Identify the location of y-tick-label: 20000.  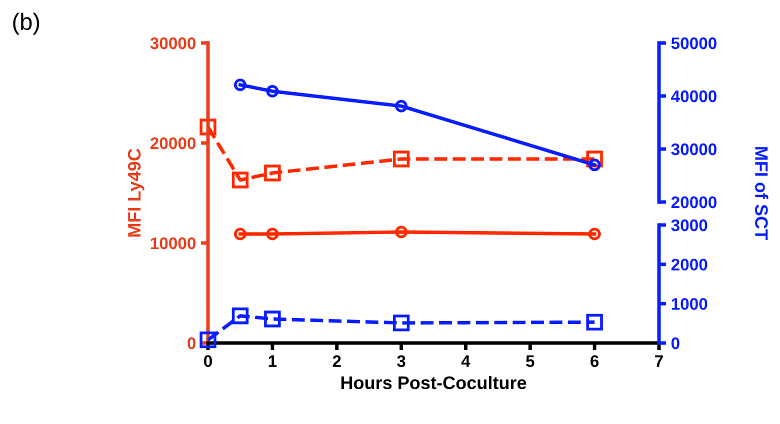
(173, 143).